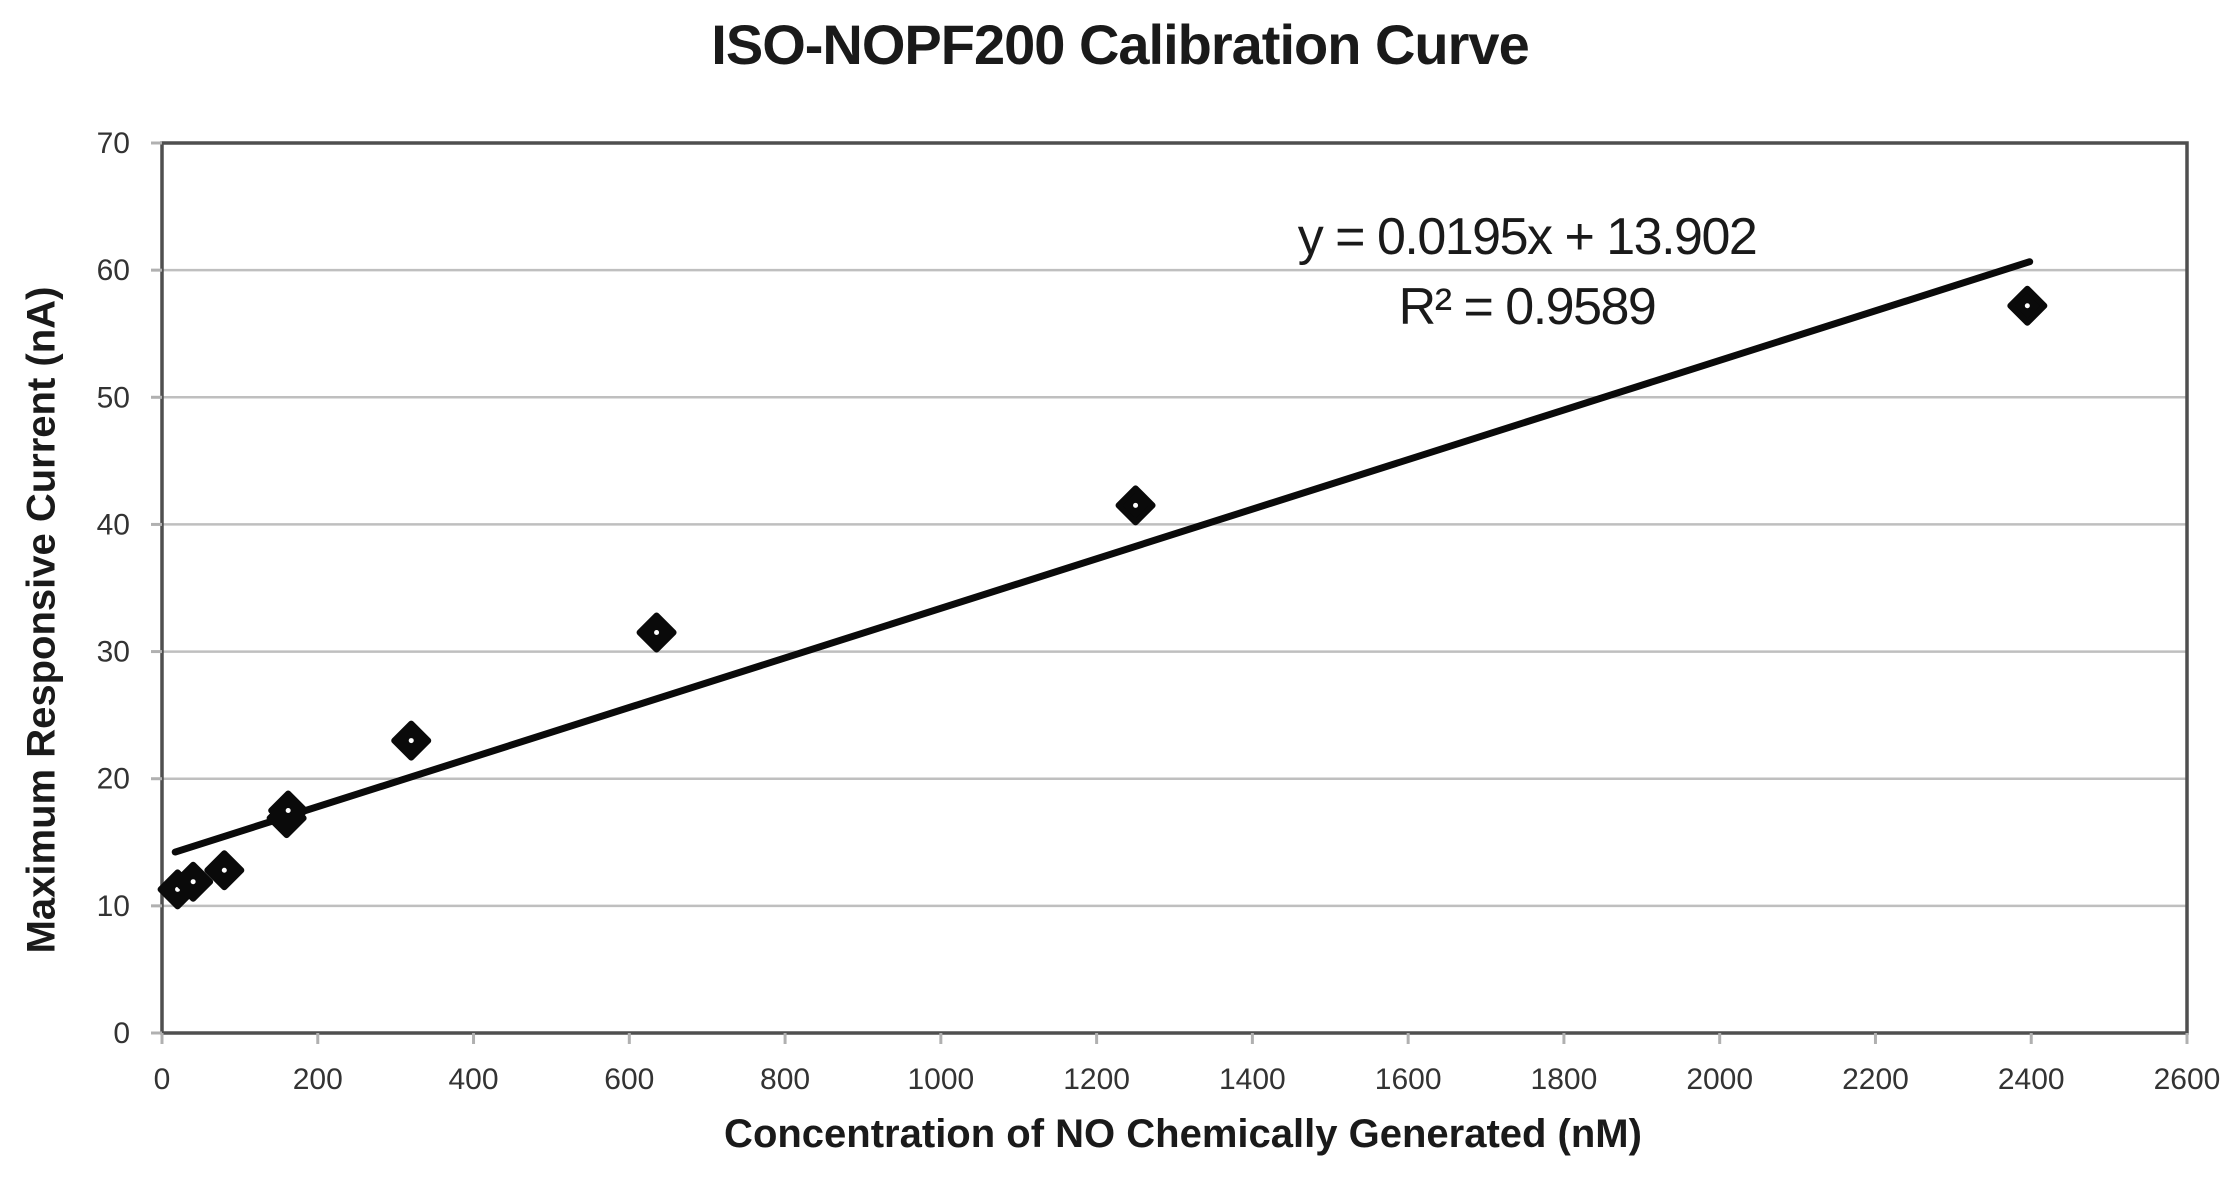 The width and height of the screenshot is (2240, 1186). What do you see at coordinates (113, 143) in the screenshot?
I see `y-tick-label: 70` at bounding box center [113, 143].